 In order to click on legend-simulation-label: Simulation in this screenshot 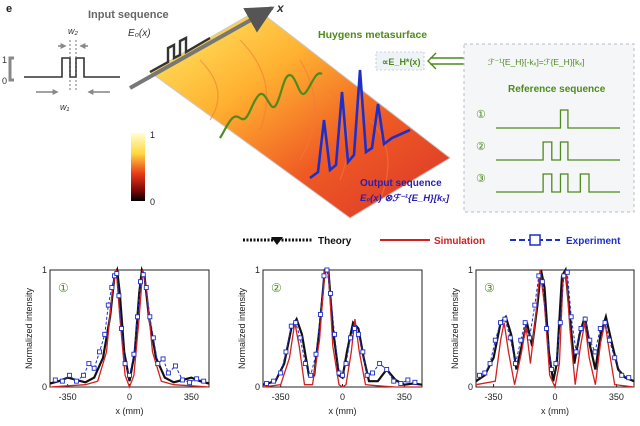, I will do `click(459, 241)`.